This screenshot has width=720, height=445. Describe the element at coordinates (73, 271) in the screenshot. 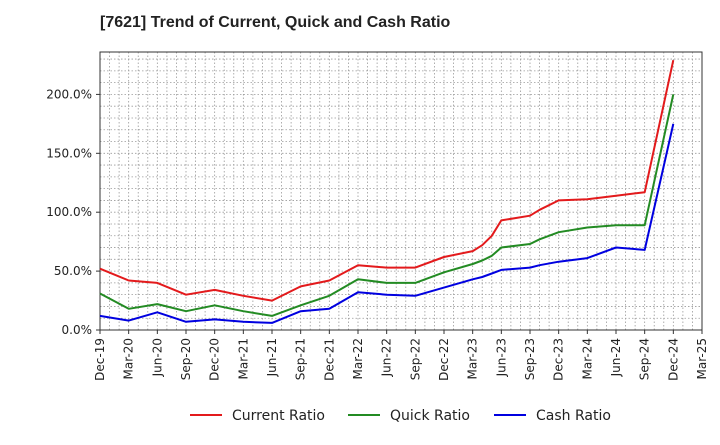

I see `y-tick-label: 50.0%` at that location.